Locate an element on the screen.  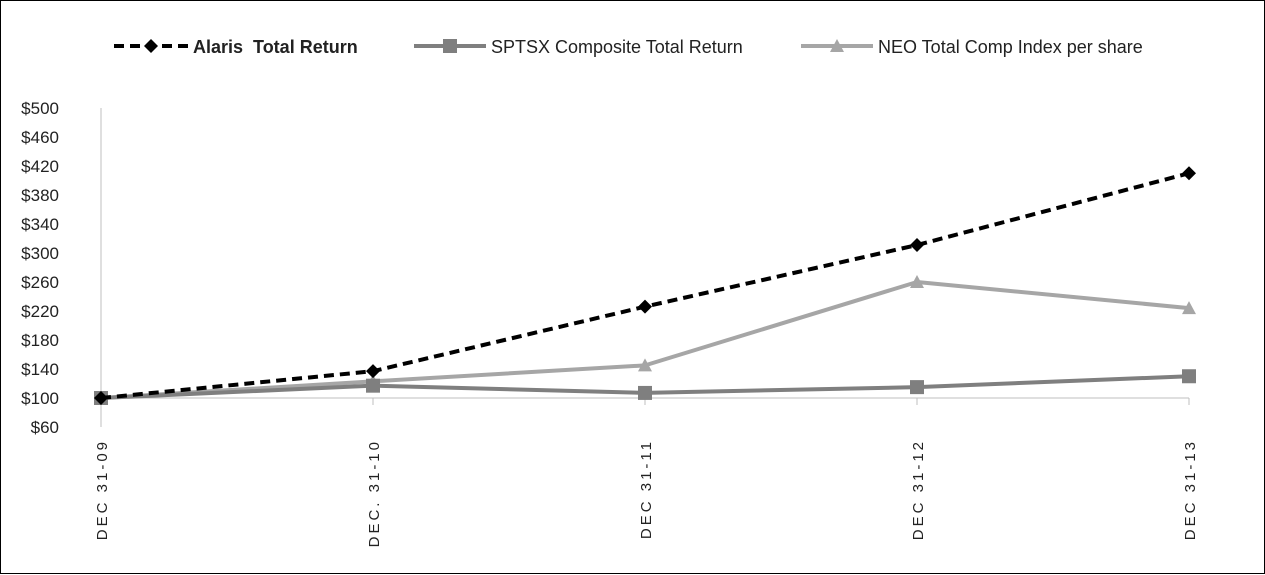
x-tick-label: DEC 31-13 is located at coordinates (1190, 489).